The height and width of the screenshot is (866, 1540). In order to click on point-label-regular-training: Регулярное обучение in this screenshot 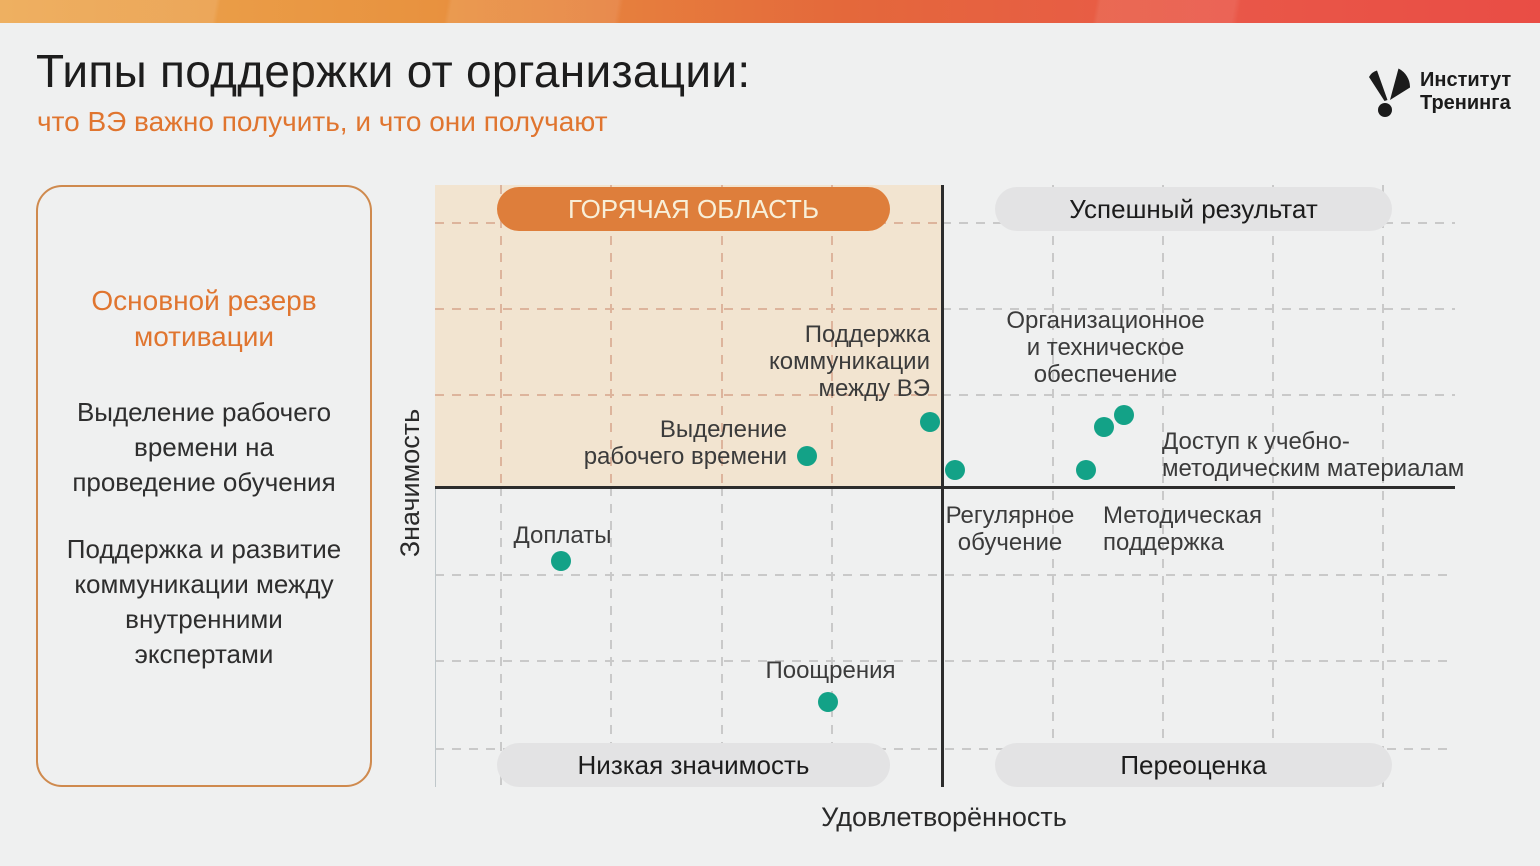, I will do `click(1010, 529)`.